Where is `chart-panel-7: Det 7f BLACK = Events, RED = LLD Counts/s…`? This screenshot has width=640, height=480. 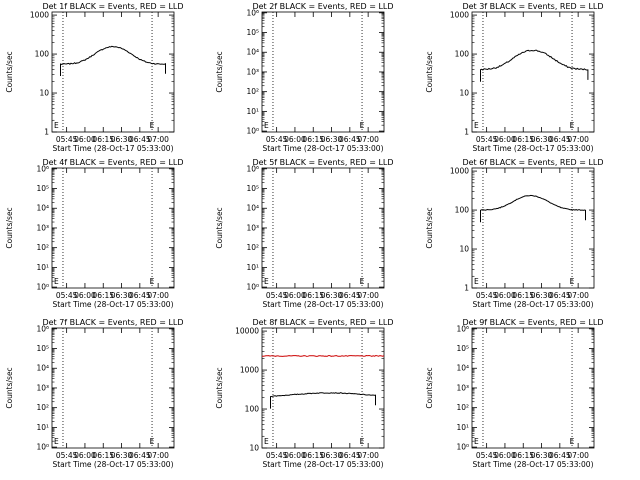
chart-panel-7: Det 7f BLACK = Events, RED = LLD Counts/s… is located at coordinates (94, 393).